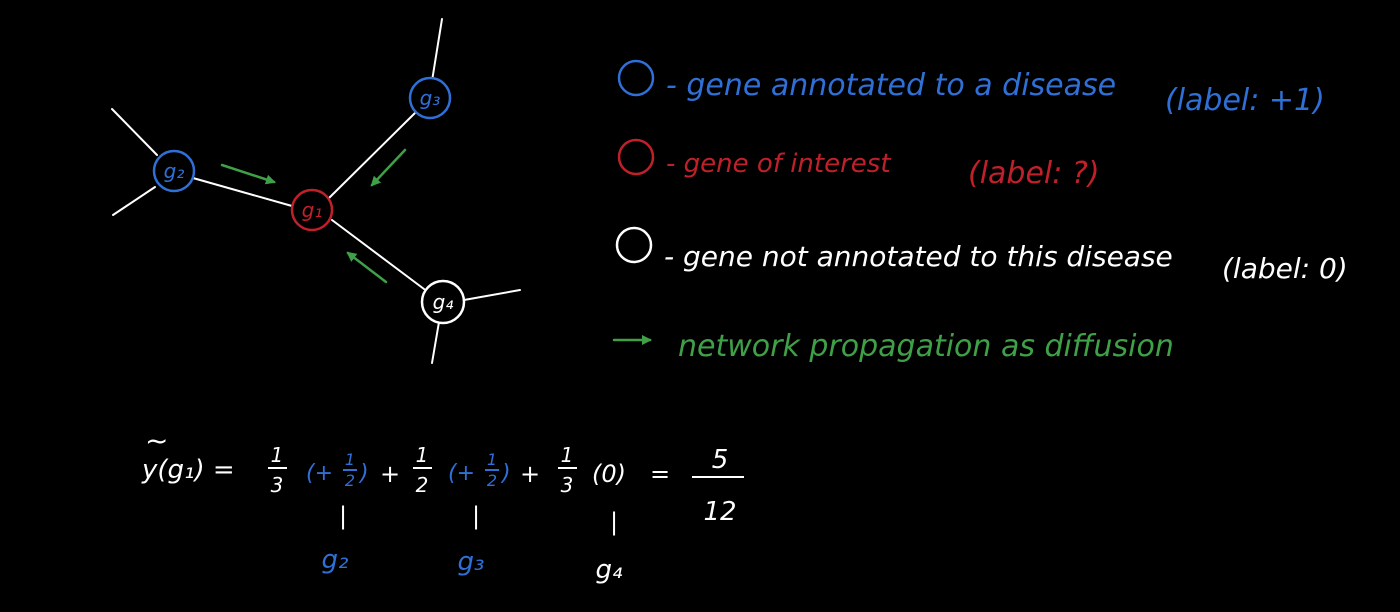  Describe the element at coordinates (1034, 173) in the screenshot. I see `legend-interest-label: (label: ?)` at that location.